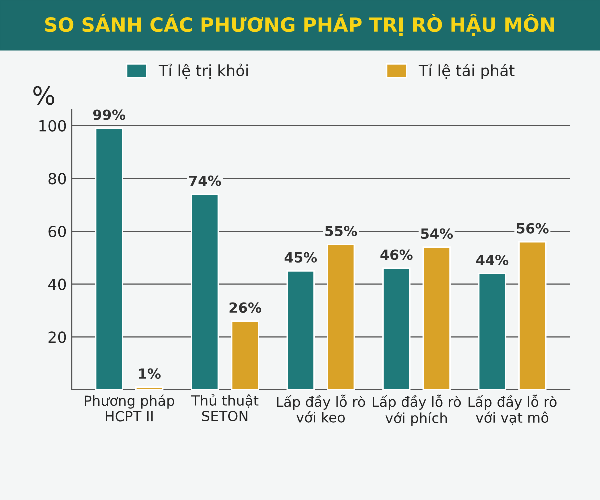 This screenshot has width=600, height=500. What do you see at coordinates (396, 255) in the screenshot?
I see `data-label: 46%` at bounding box center [396, 255].